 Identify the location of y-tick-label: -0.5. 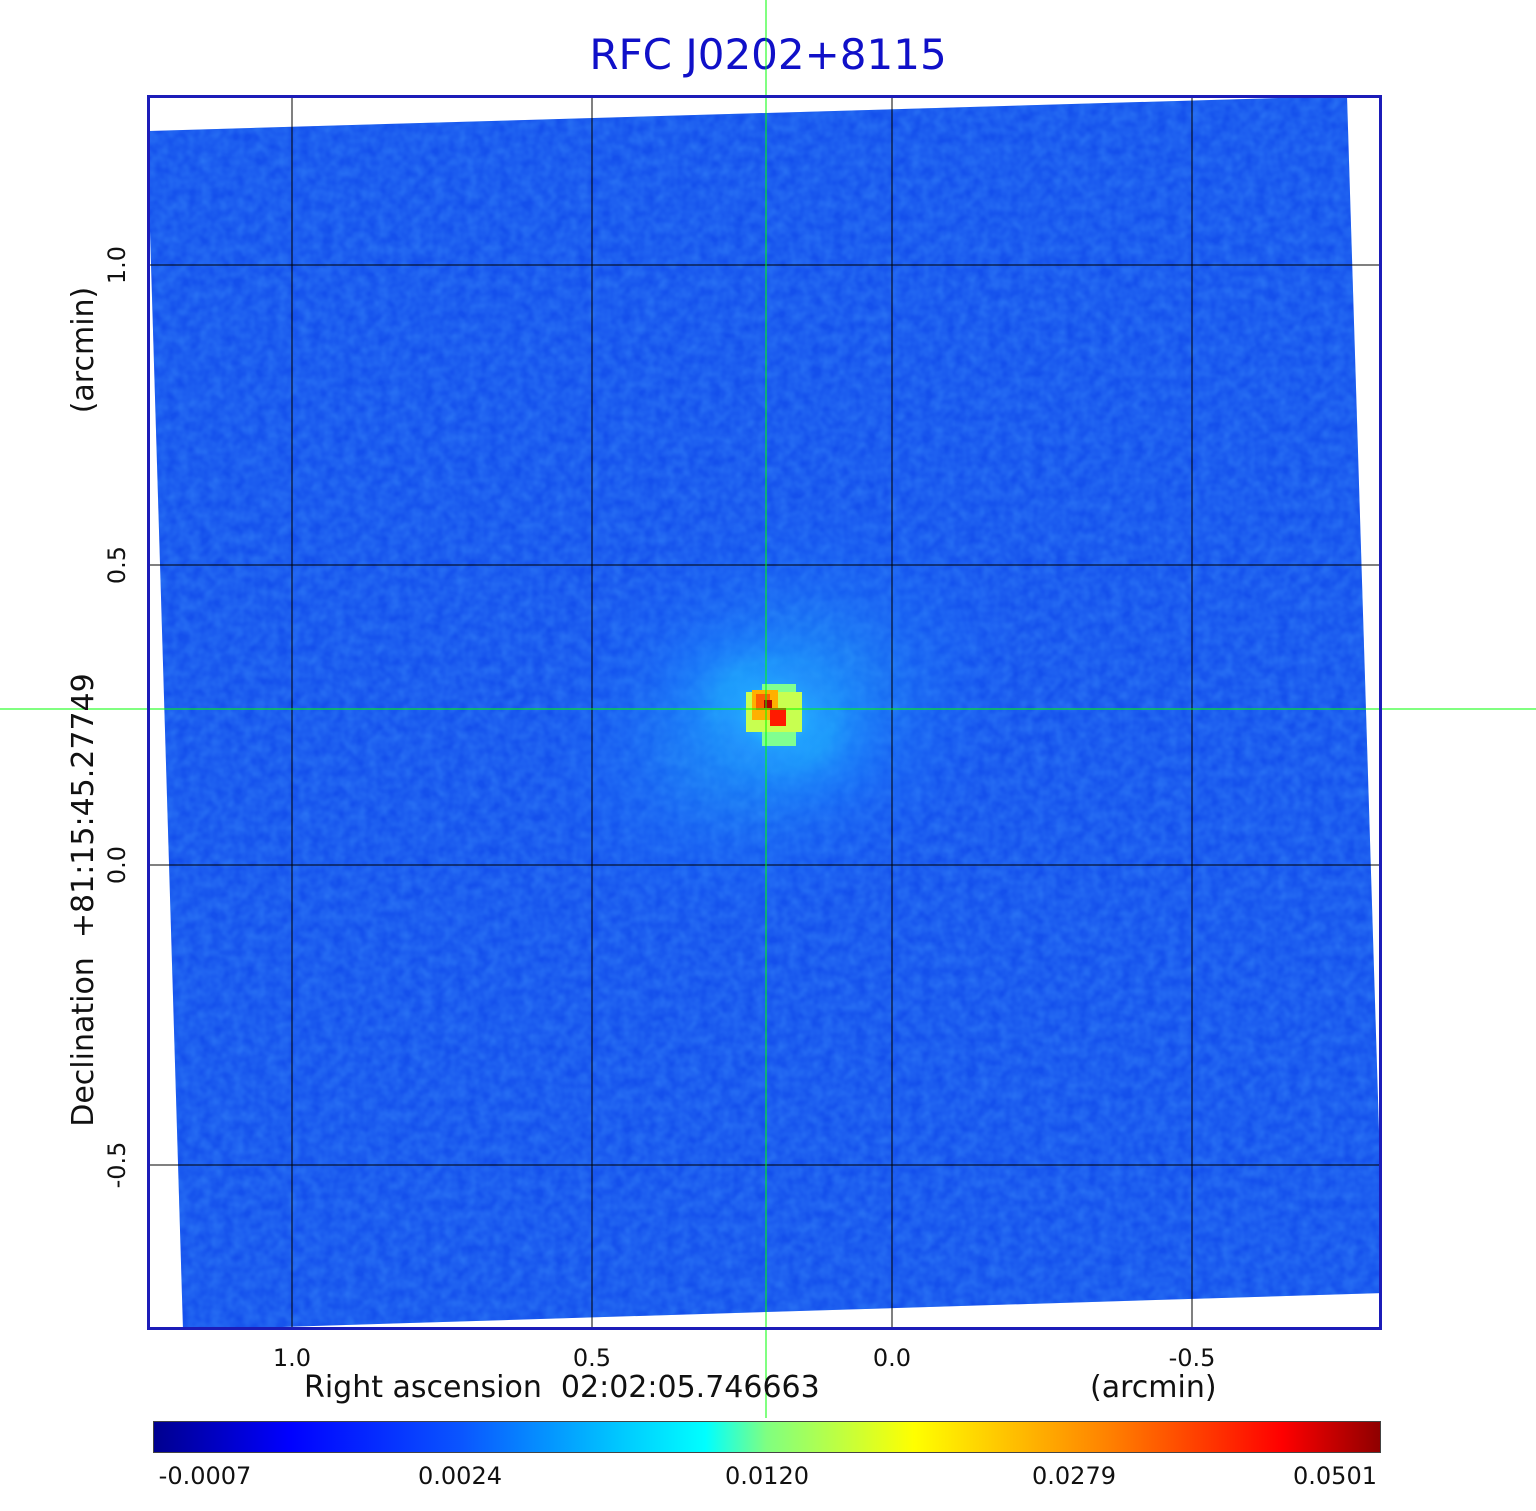
(117, 1165).